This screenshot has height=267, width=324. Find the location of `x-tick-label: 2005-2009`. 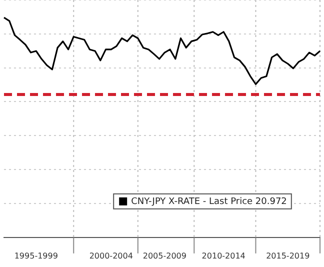

x-tick-label: 2005-2009 is located at coordinates (164, 255).